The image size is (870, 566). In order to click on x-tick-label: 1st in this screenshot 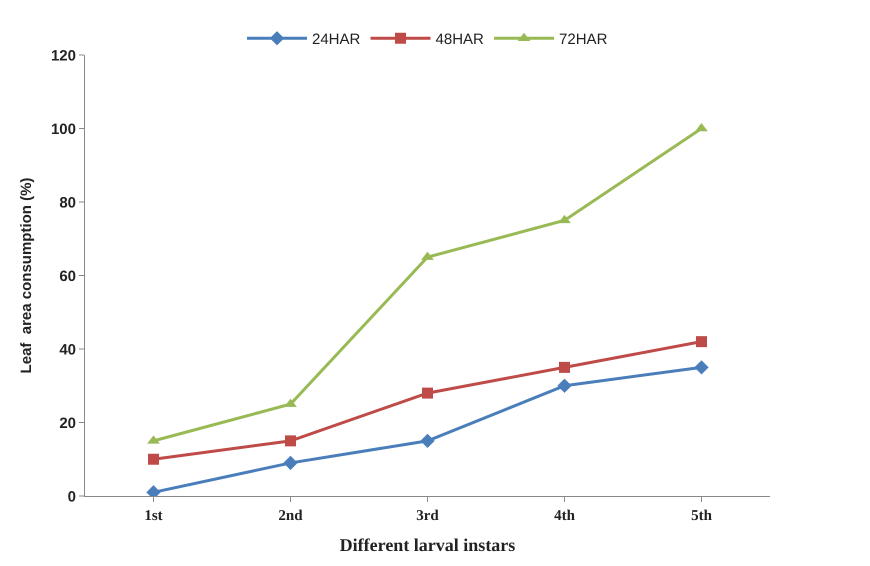, I will do `click(153, 516)`.